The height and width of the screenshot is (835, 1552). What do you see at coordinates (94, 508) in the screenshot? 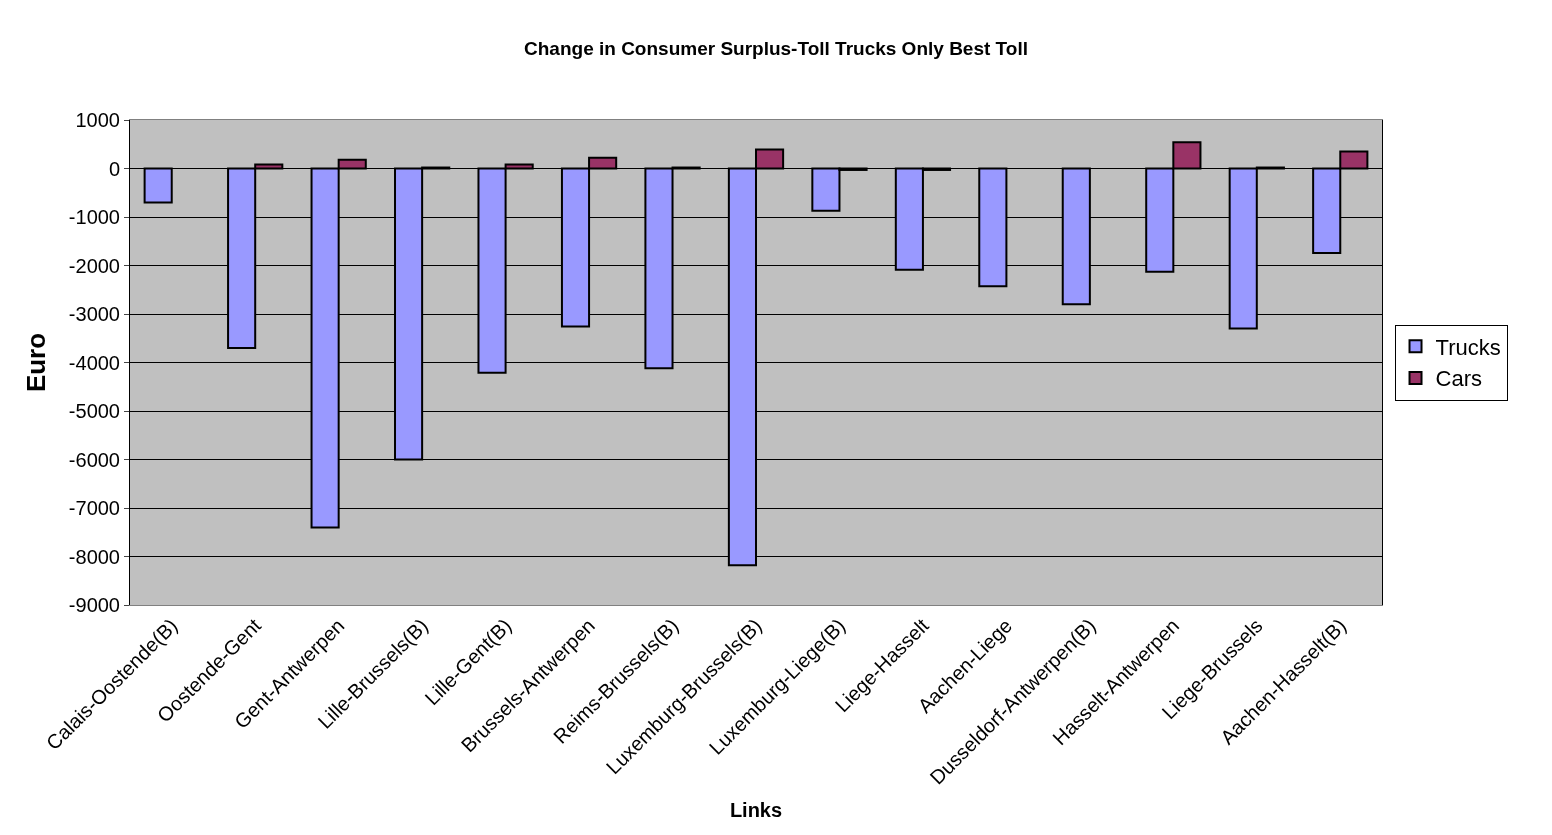
I see `y-tick-label: -7000` at bounding box center [94, 508].